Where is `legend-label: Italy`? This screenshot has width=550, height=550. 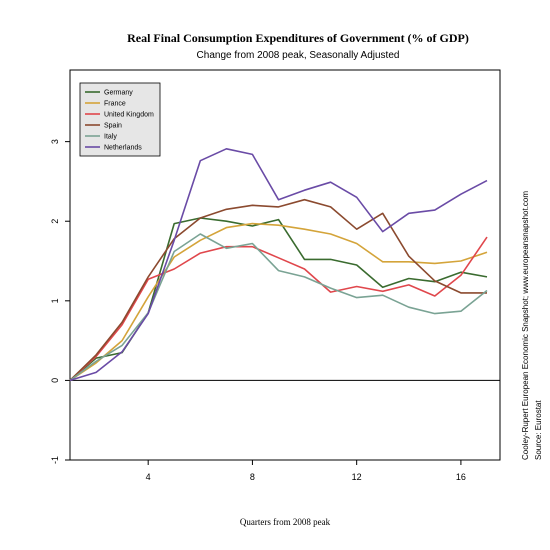 legend-label: Italy is located at coordinates (110, 137).